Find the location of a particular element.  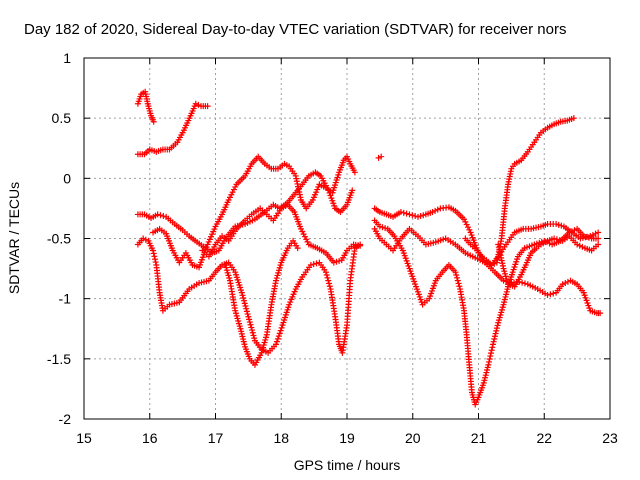

y-tick-label: -2 is located at coordinates (65, 419).